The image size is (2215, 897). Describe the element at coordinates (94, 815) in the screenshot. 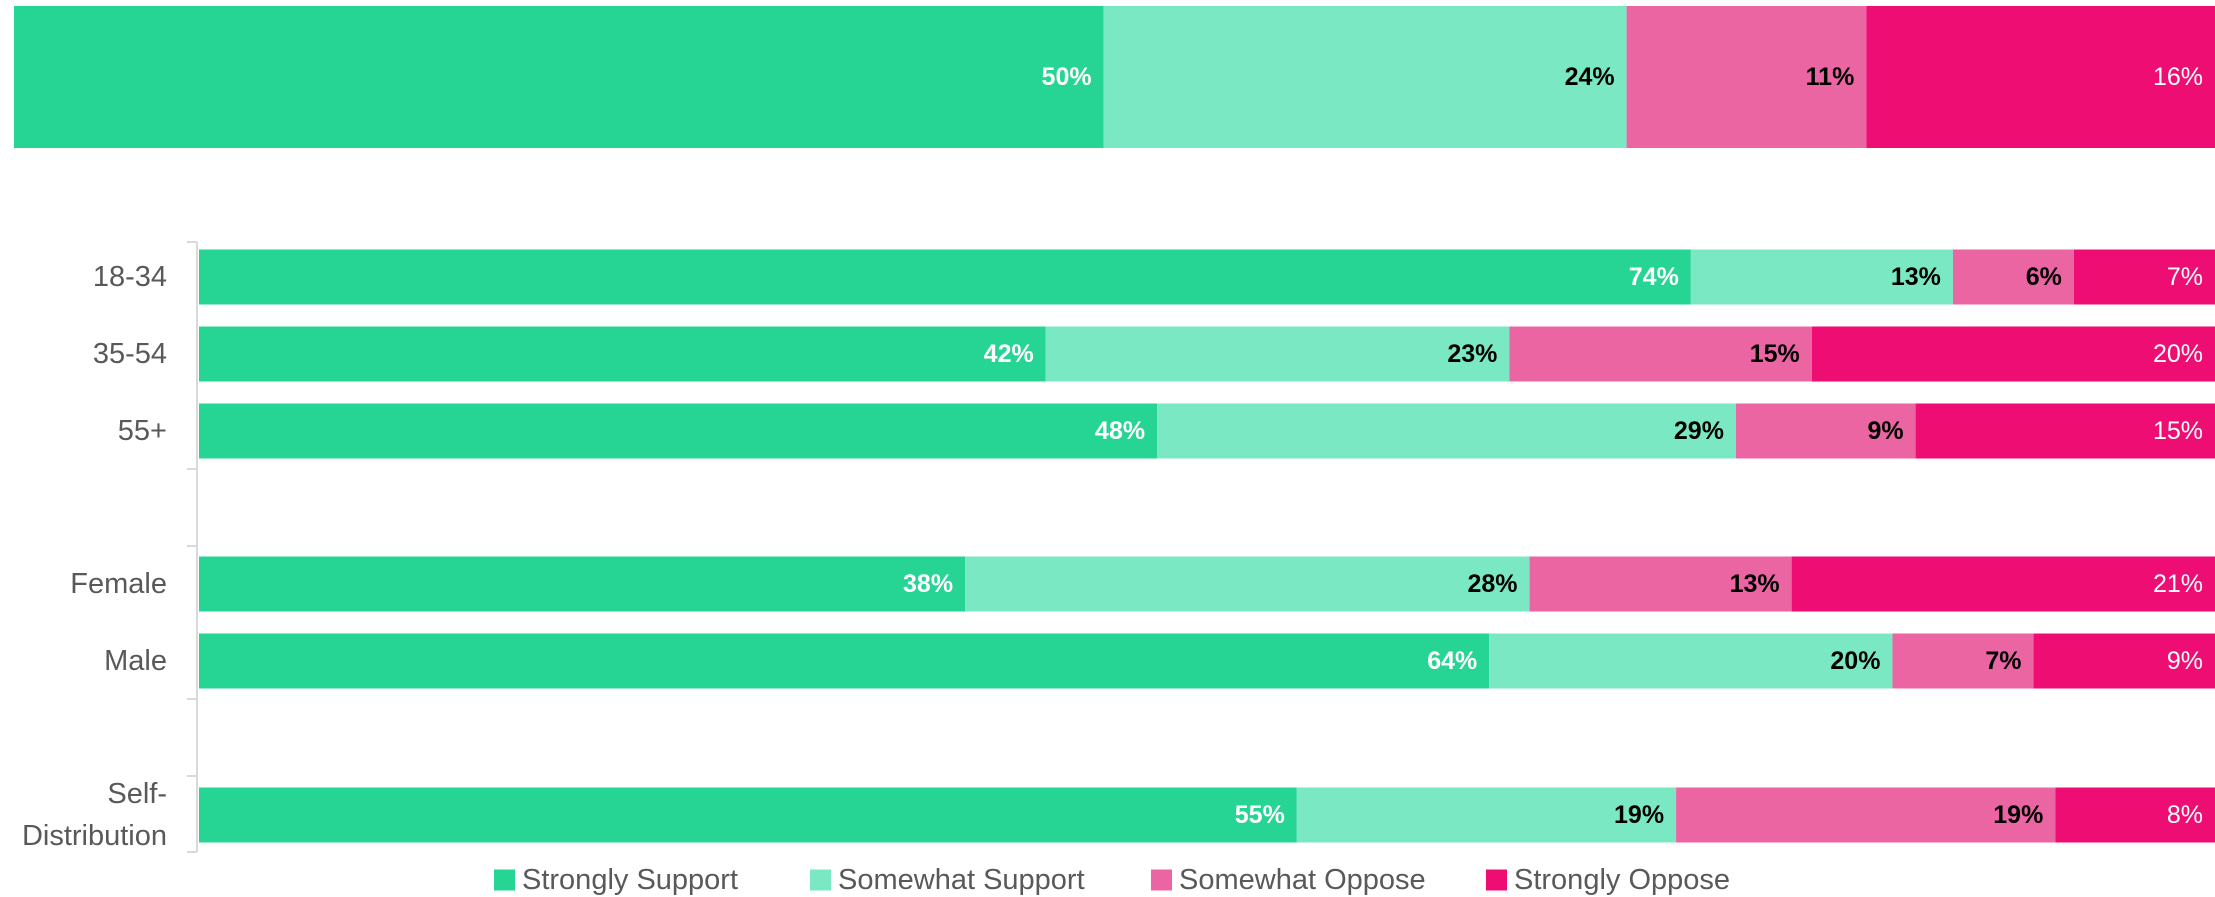

I see `category-label-self-distribution: Self-Distribution` at that location.